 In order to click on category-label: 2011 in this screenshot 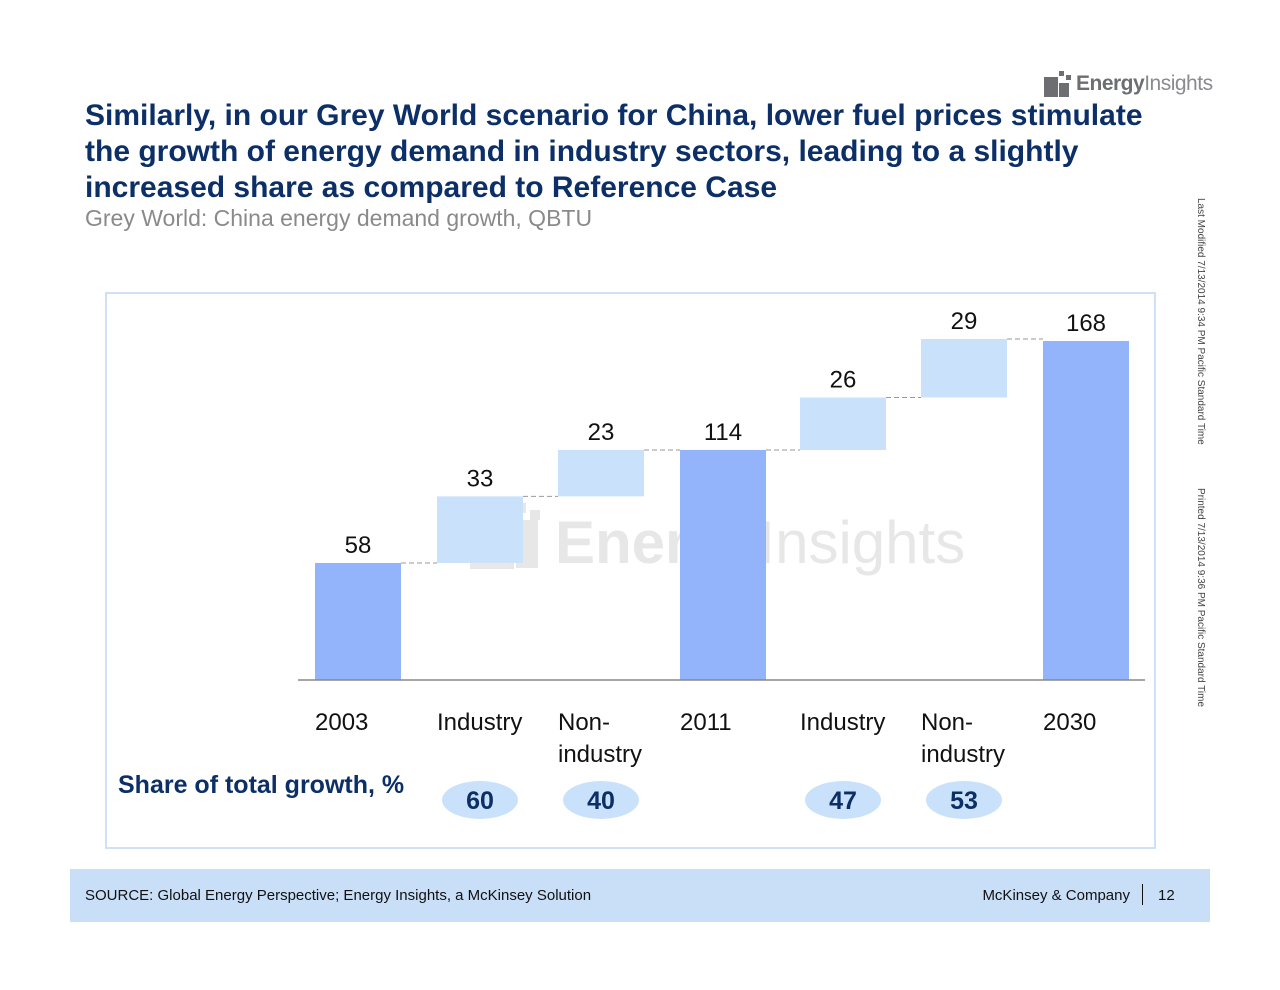, I will do `click(706, 722)`.